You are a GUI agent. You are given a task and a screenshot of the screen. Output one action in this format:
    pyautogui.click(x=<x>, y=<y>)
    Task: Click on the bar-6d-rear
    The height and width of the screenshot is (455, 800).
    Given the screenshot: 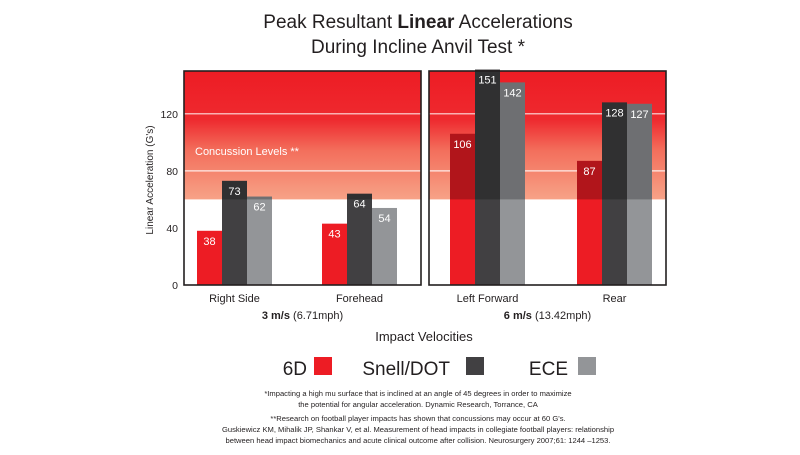 What is the action you would take?
    pyautogui.click(x=589, y=222)
    